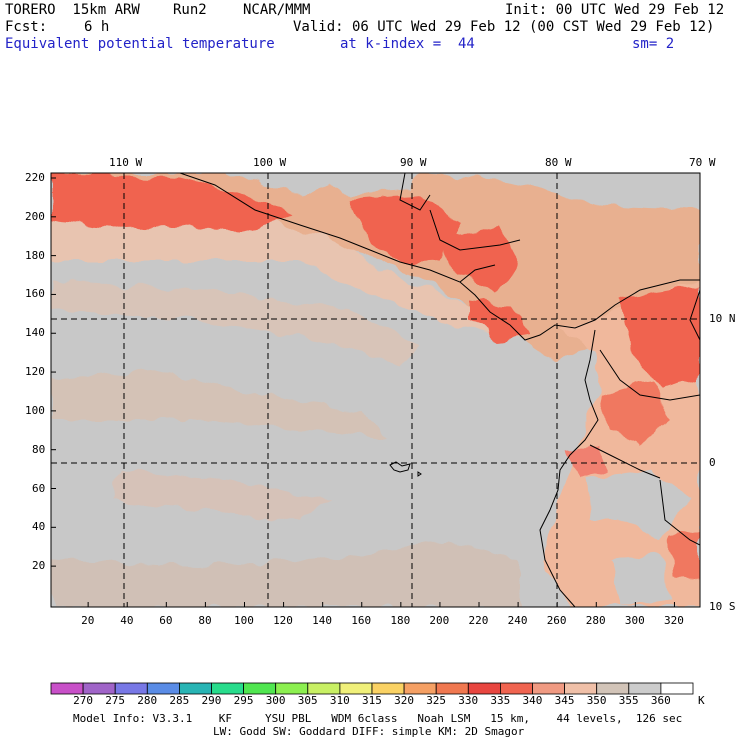  Describe the element at coordinates (115, 700) in the screenshot. I see `colorbar-label: 275` at that location.